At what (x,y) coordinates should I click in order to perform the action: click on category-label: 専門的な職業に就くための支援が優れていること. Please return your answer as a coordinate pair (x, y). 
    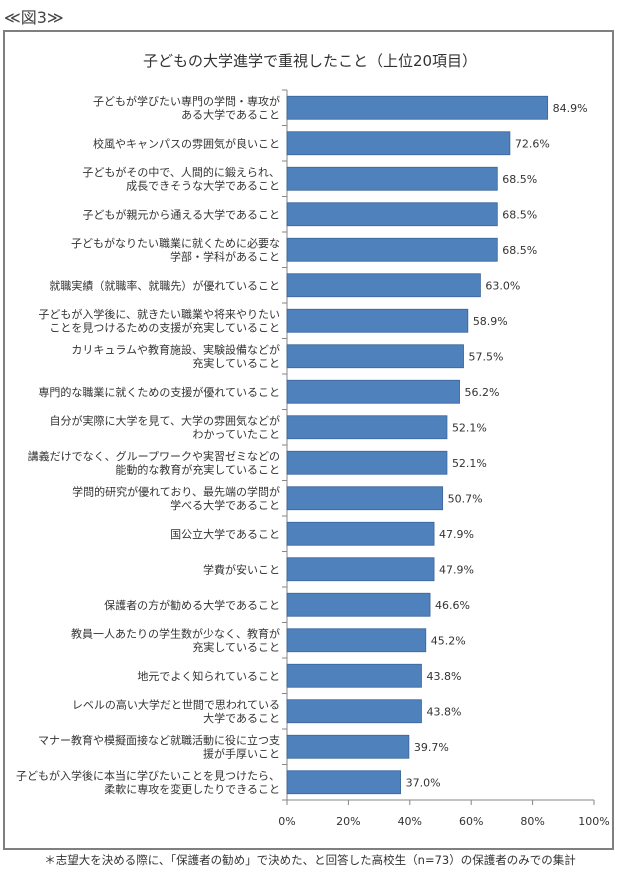
    Looking at the image, I should click on (159, 392).